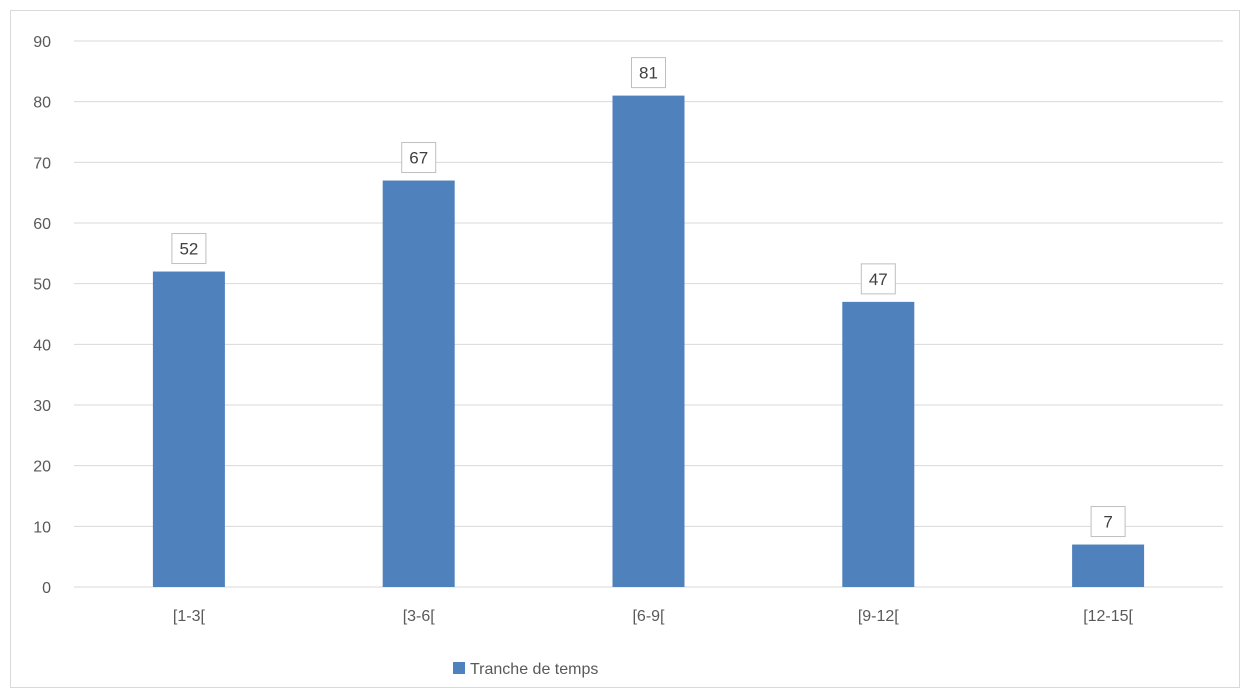 The height and width of the screenshot is (700, 1252). What do you see at coordinates (42, 285) in the screenshot?
I see `y-tick-label: 50` at bounding box center [42, 285].